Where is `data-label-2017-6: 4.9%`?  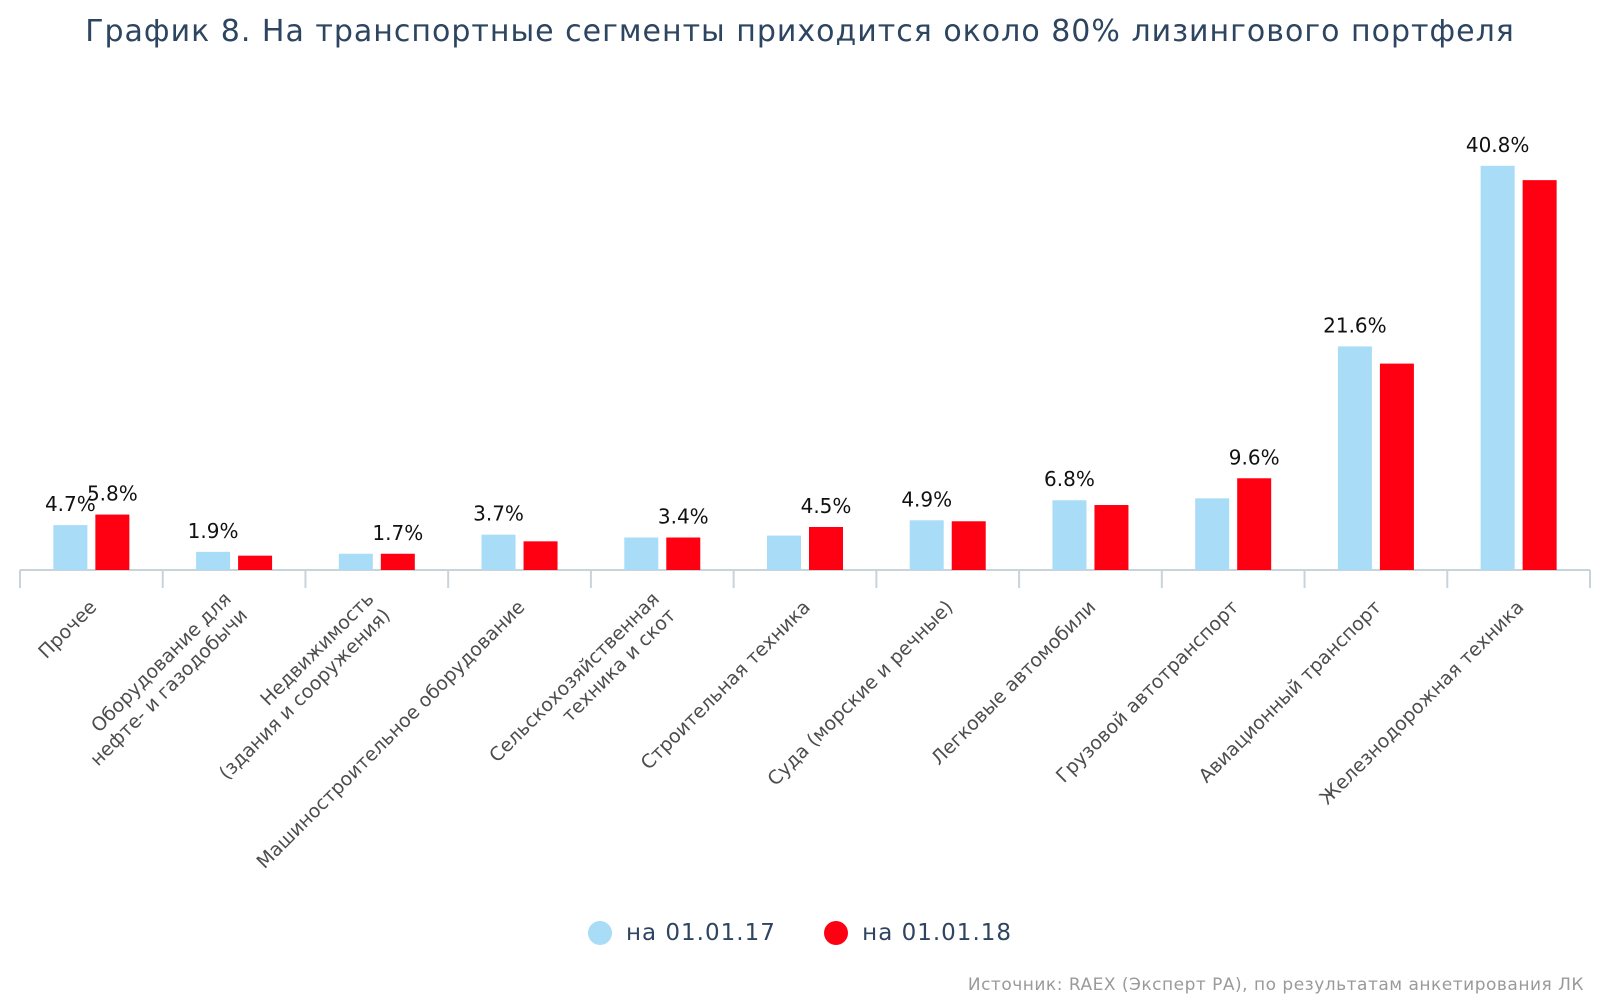
data-label-2017-6: 4.9% is located at coordinates (926, 499).